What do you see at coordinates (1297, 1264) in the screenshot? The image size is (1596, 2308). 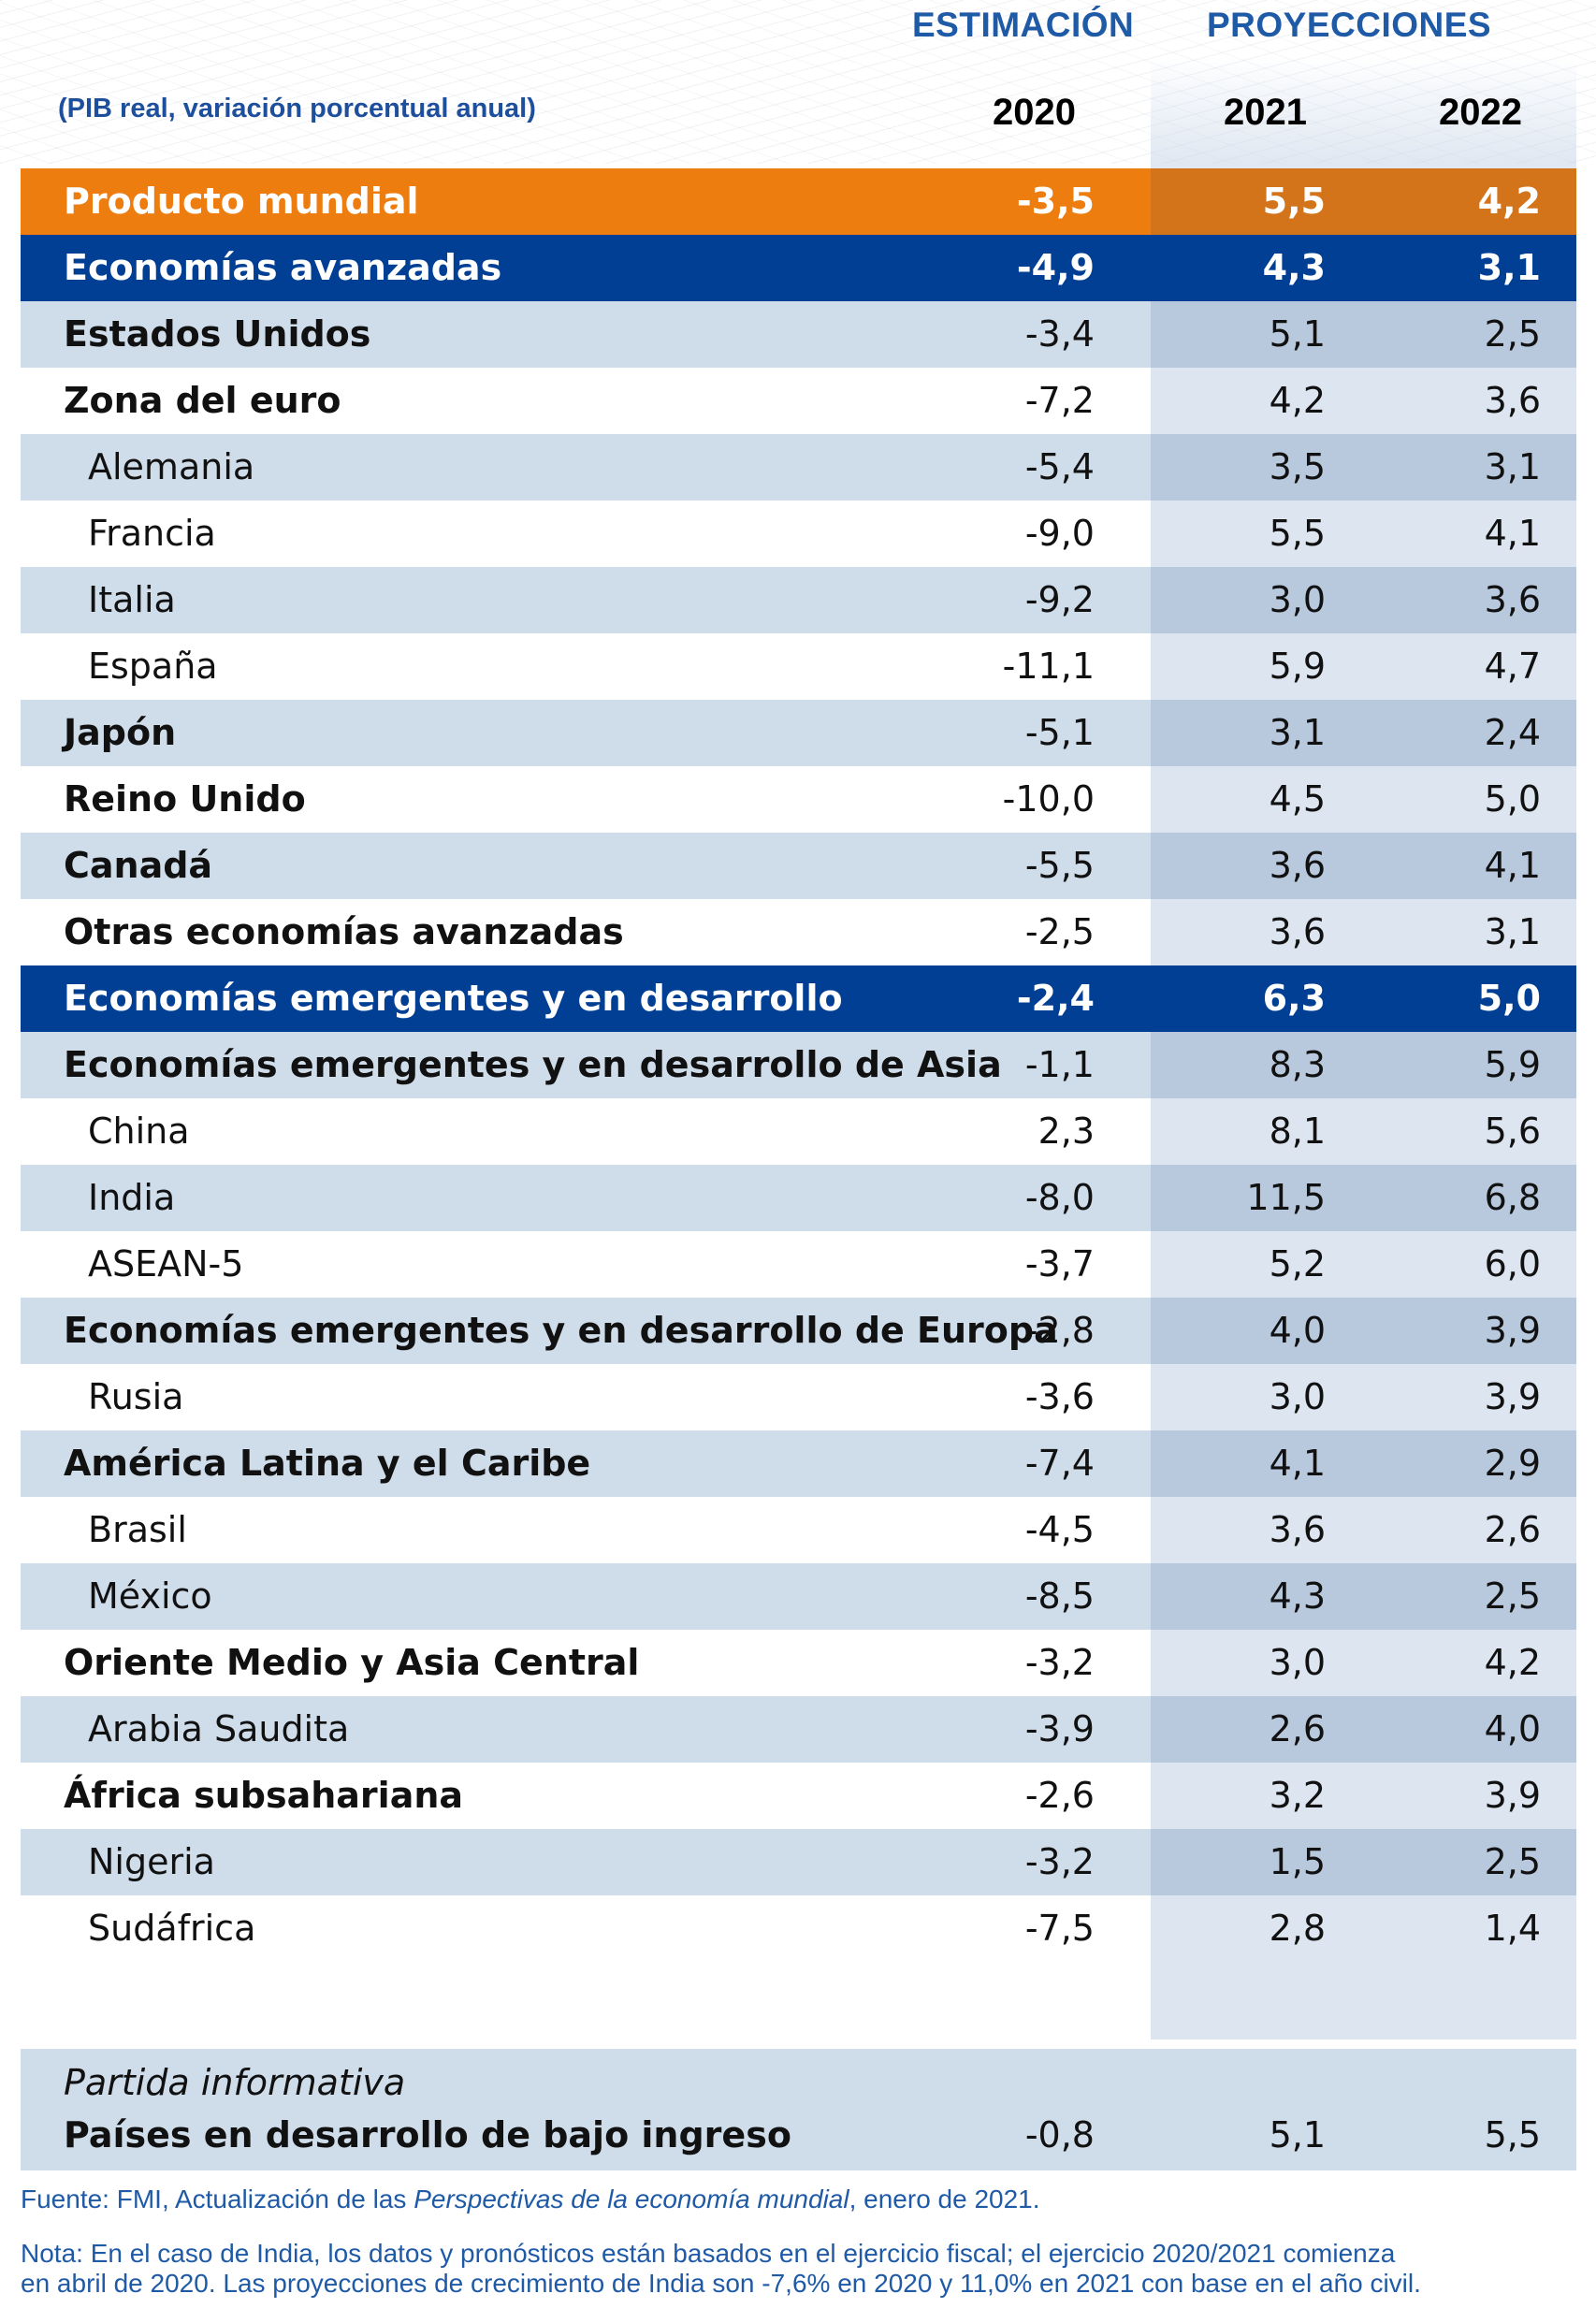 I see `value-2021: 5,2` at bounding box center [1297, 1264].